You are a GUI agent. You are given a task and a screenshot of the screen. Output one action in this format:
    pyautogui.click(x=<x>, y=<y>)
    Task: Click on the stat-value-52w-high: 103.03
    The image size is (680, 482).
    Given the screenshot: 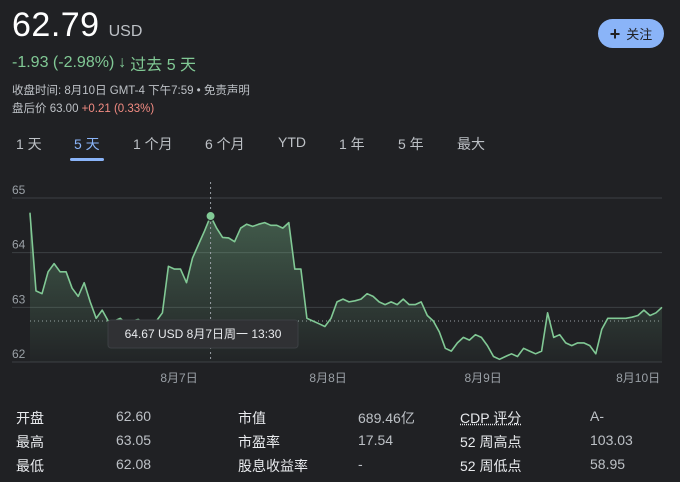 What is the action you would take?
    pyautogui.click(x=611, y=440)
    